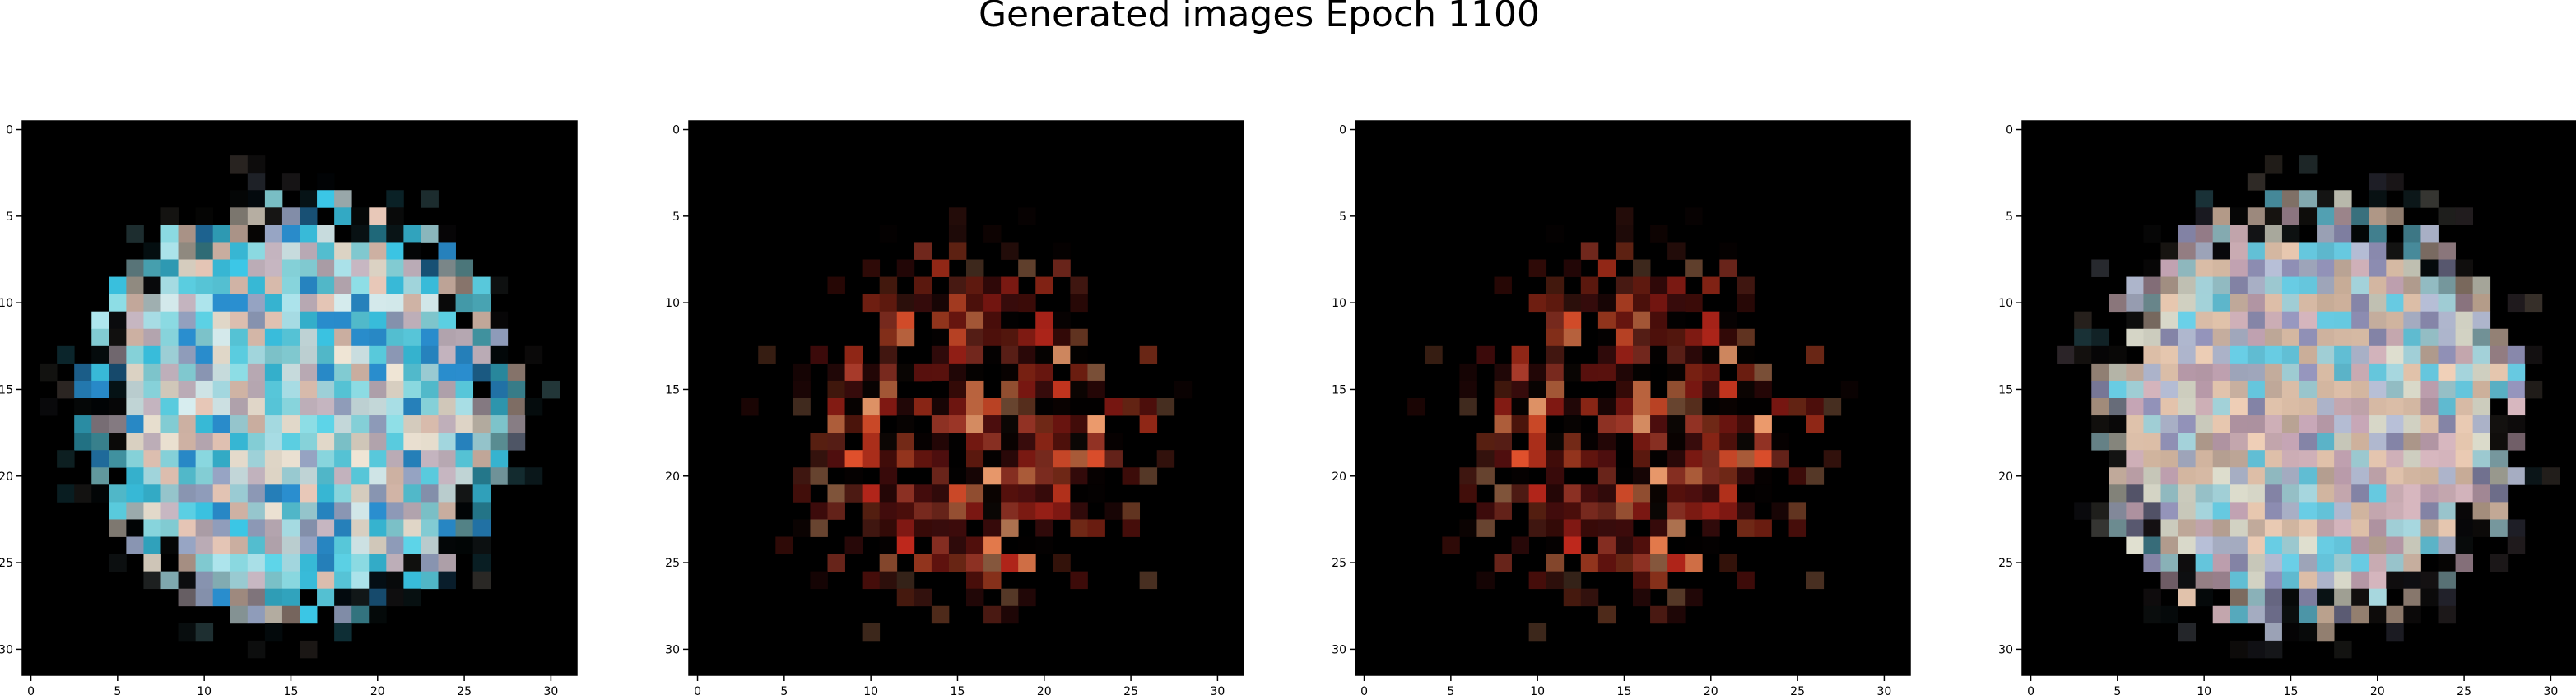  Describe the element at coordinates (672, 477) in the screenshot. I see `y-tick-label: 20` at that location.